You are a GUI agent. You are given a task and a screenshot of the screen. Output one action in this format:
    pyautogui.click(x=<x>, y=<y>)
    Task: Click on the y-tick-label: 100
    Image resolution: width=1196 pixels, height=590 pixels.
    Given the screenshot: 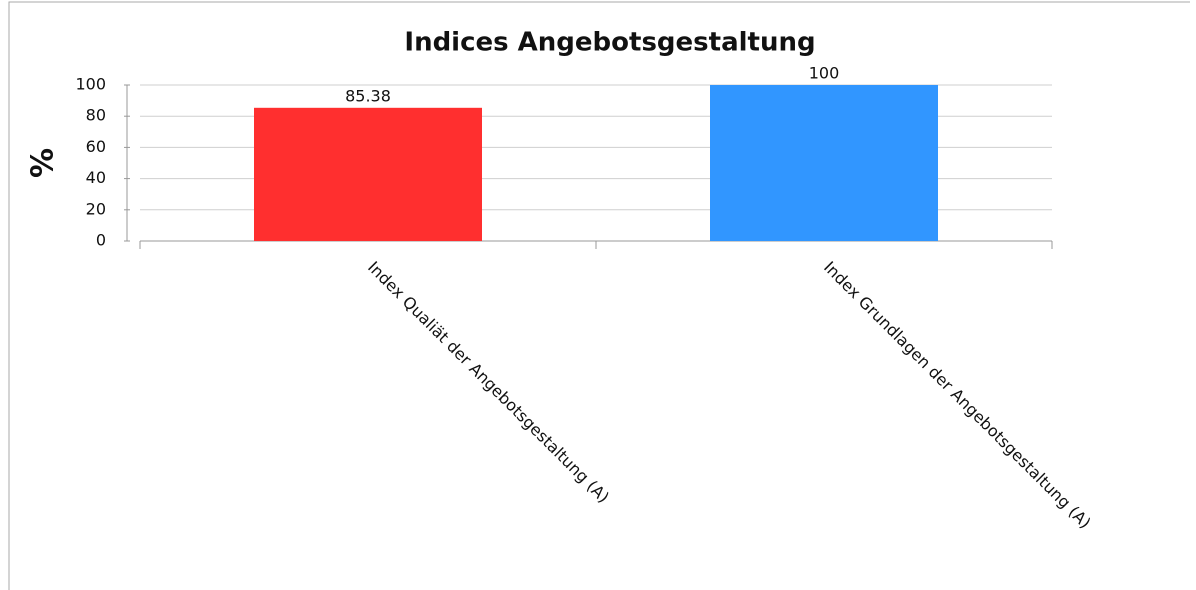 What is the action you would take?
    pyautogui.click(x=90, y=84)
    